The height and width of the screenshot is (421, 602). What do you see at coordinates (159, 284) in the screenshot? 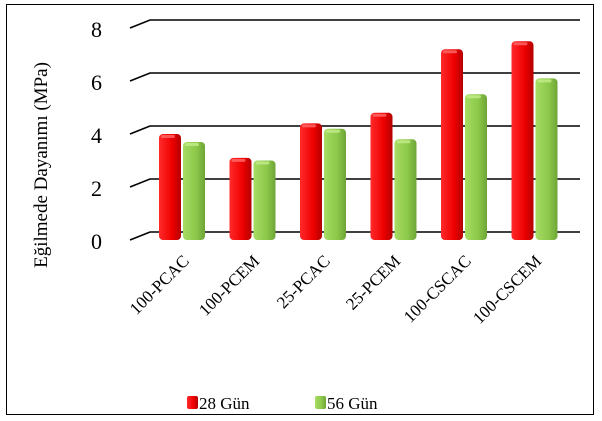
I see `x-category-label: 100-PCAC` at bounding box center [159, 284].